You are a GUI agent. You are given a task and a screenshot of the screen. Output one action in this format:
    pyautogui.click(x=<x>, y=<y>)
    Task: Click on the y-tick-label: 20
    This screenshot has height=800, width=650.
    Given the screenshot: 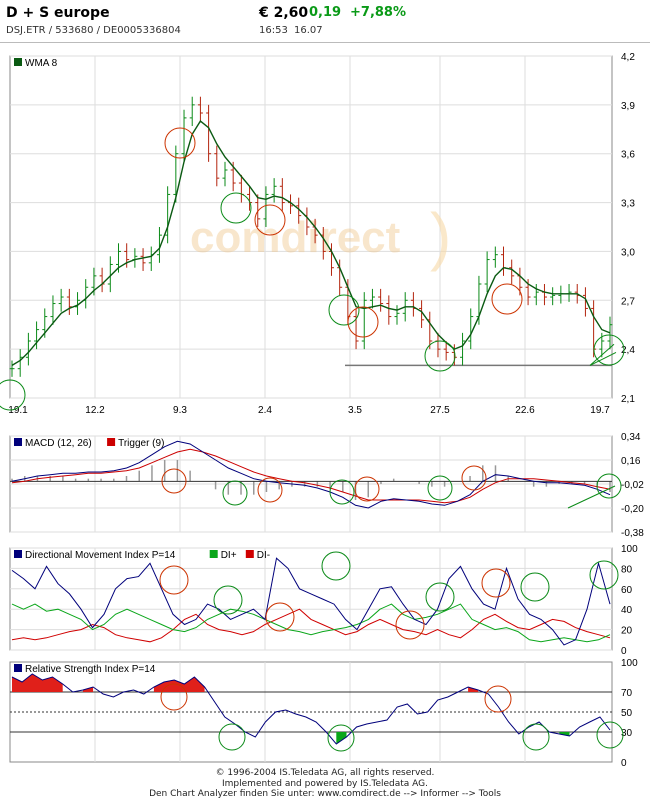 What is the action you would take?
    pyautogui.click(x=627, y=631)
    